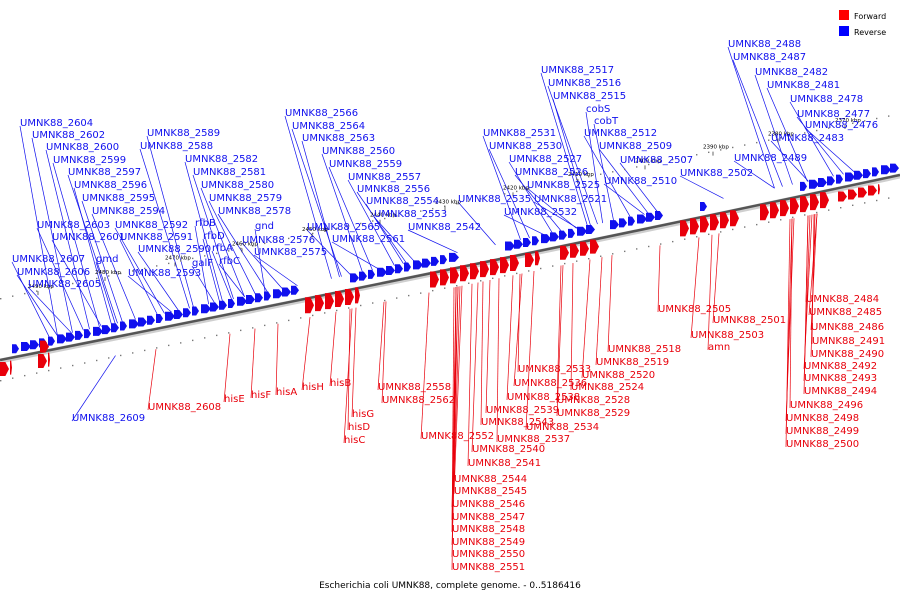 The height and width of the screenshot is (600, 900). Describe the element at coordinates (517, 422) in the screenshot. I see `forward-gene-label: UMNK88_2543` at that location.